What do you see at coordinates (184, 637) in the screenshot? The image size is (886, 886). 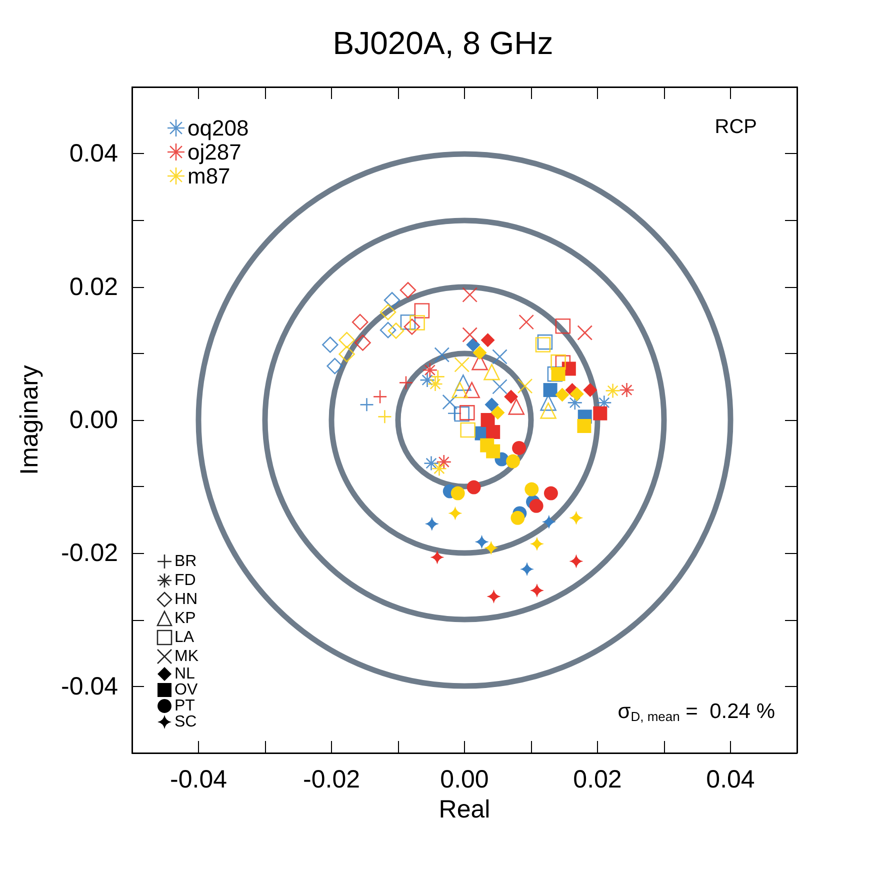 I see `legend-label: LA` at bounding box center [184, 637].